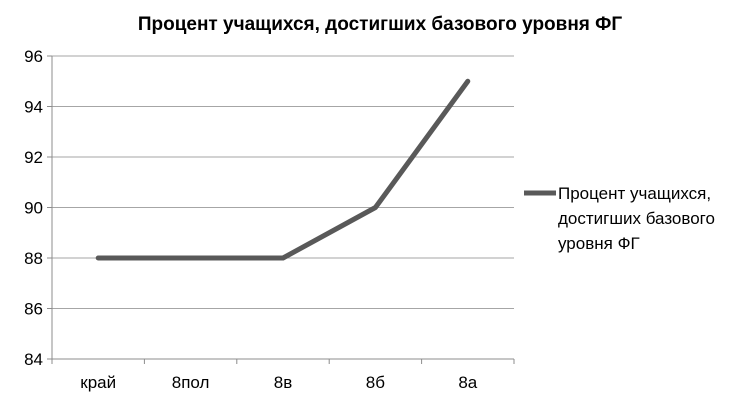 The image size is (734, 394). I want to click on legend-label: достигших базового, so click(636, 218).